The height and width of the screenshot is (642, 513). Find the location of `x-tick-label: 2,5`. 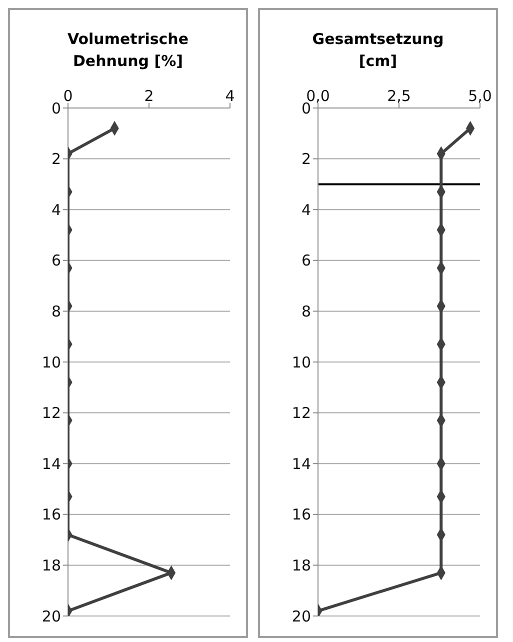

x-tick-label: 2,5 is located at coordinates (399, 96).